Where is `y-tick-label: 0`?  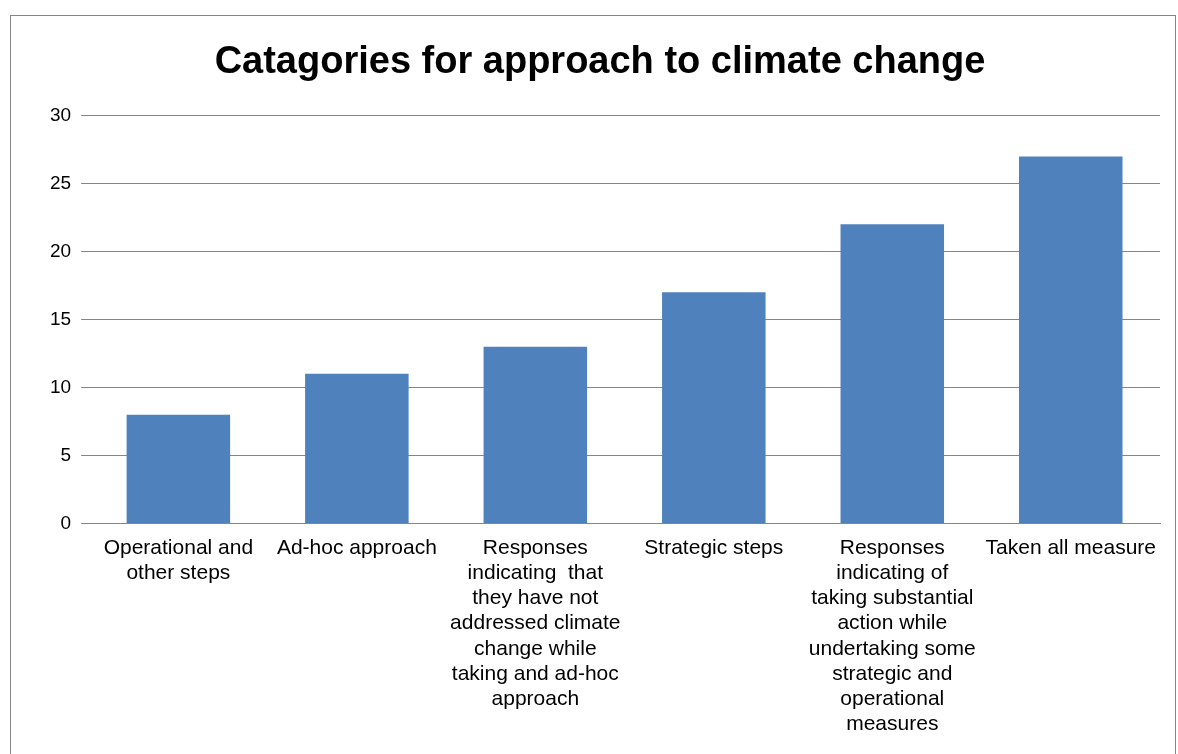
y-tick-label: 0 is located at coordinates (66, 522).